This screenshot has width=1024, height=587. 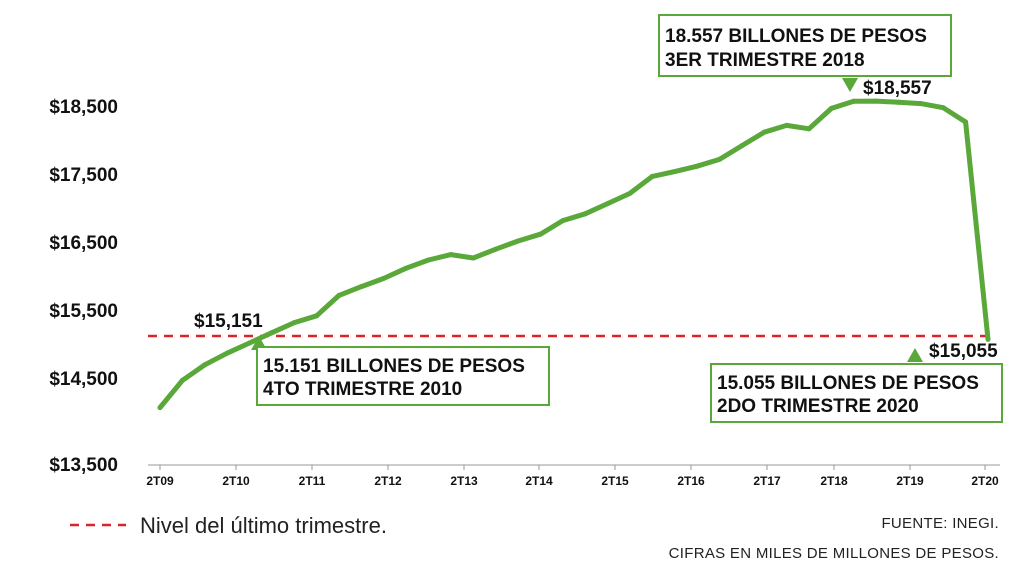 I want to click on x-tick-label: 2T11, so click(x=312, y=481).